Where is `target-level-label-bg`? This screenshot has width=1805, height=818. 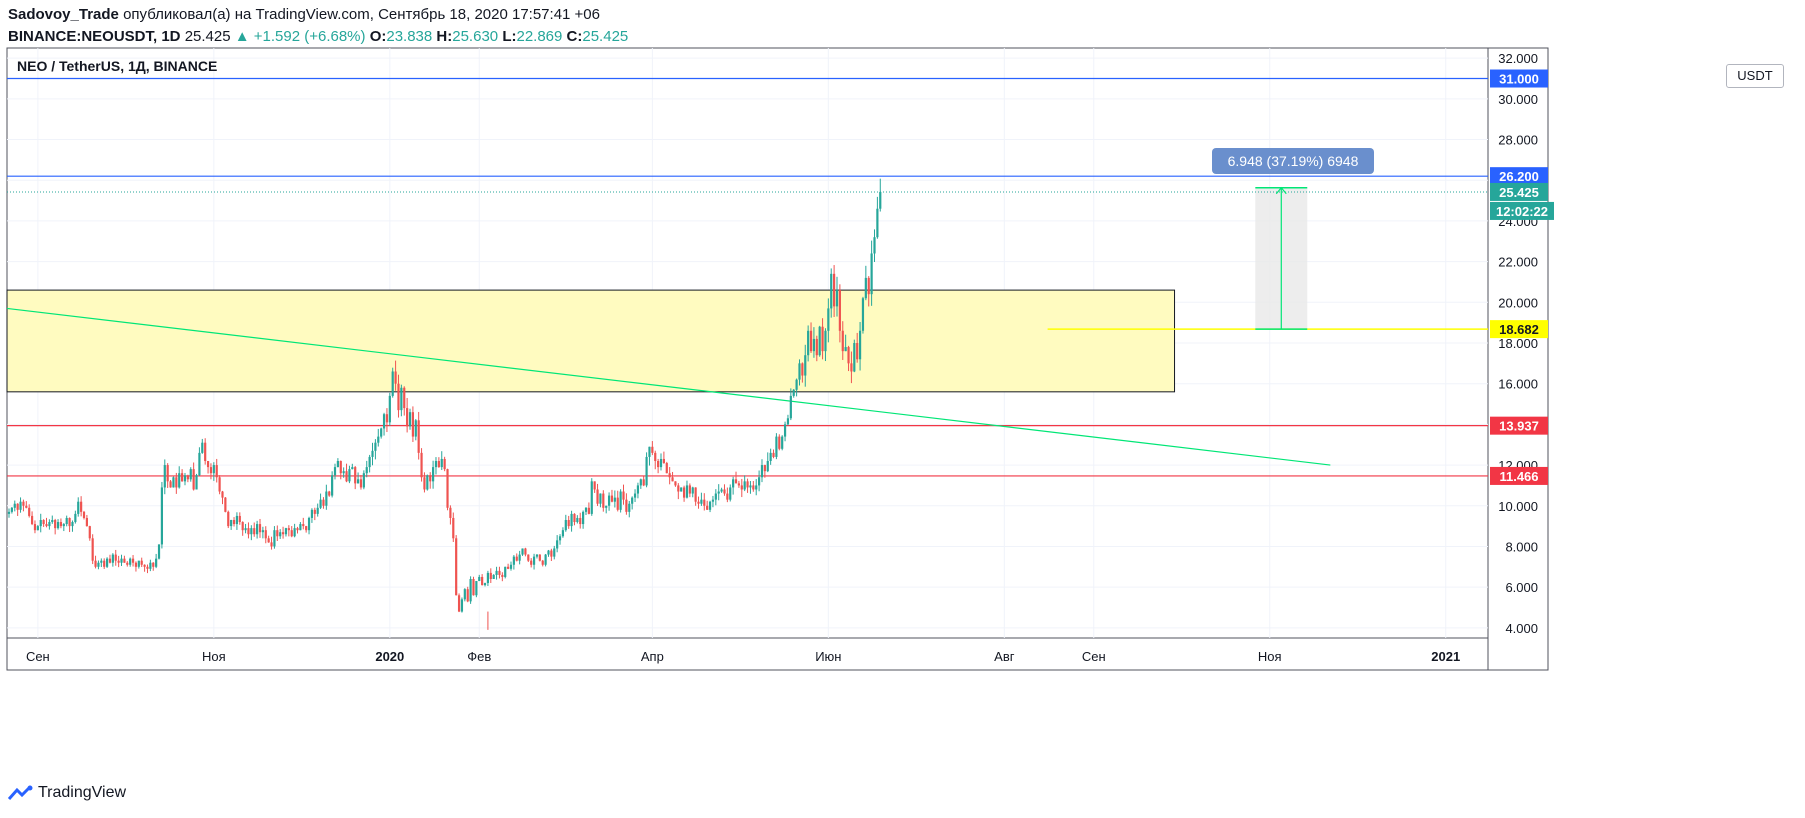 target-level-label-bg is located at coordinates (1519, 329).